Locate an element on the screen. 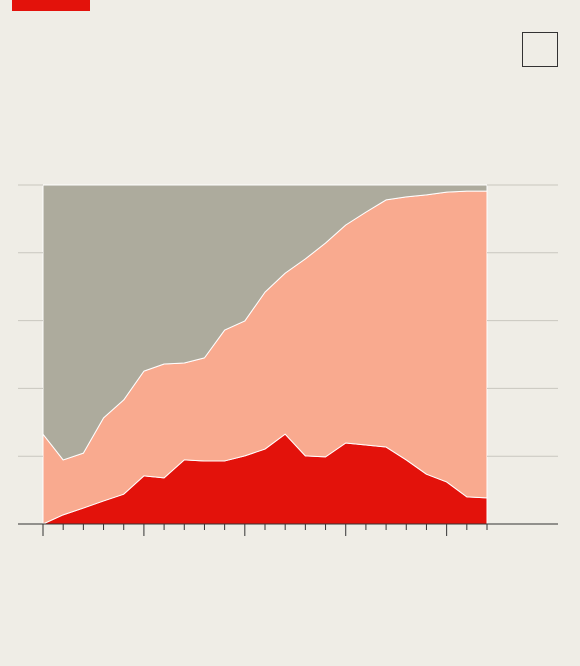  icon-box is located at coordinates (540, 49).